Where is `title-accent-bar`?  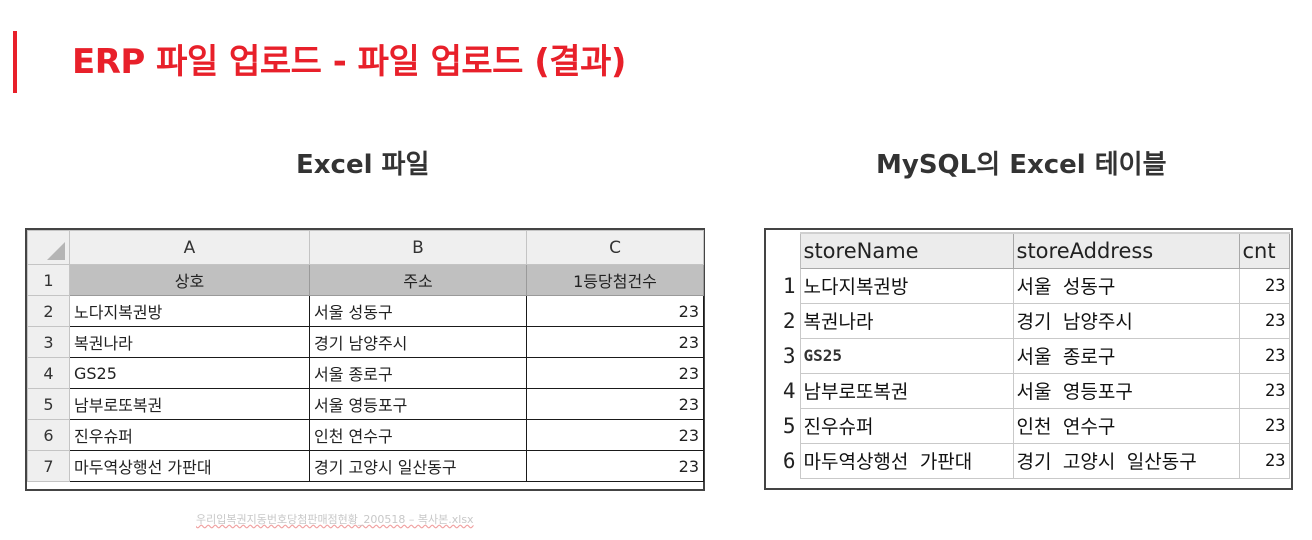
title-accent-bar is located at coordinates (15, 62).